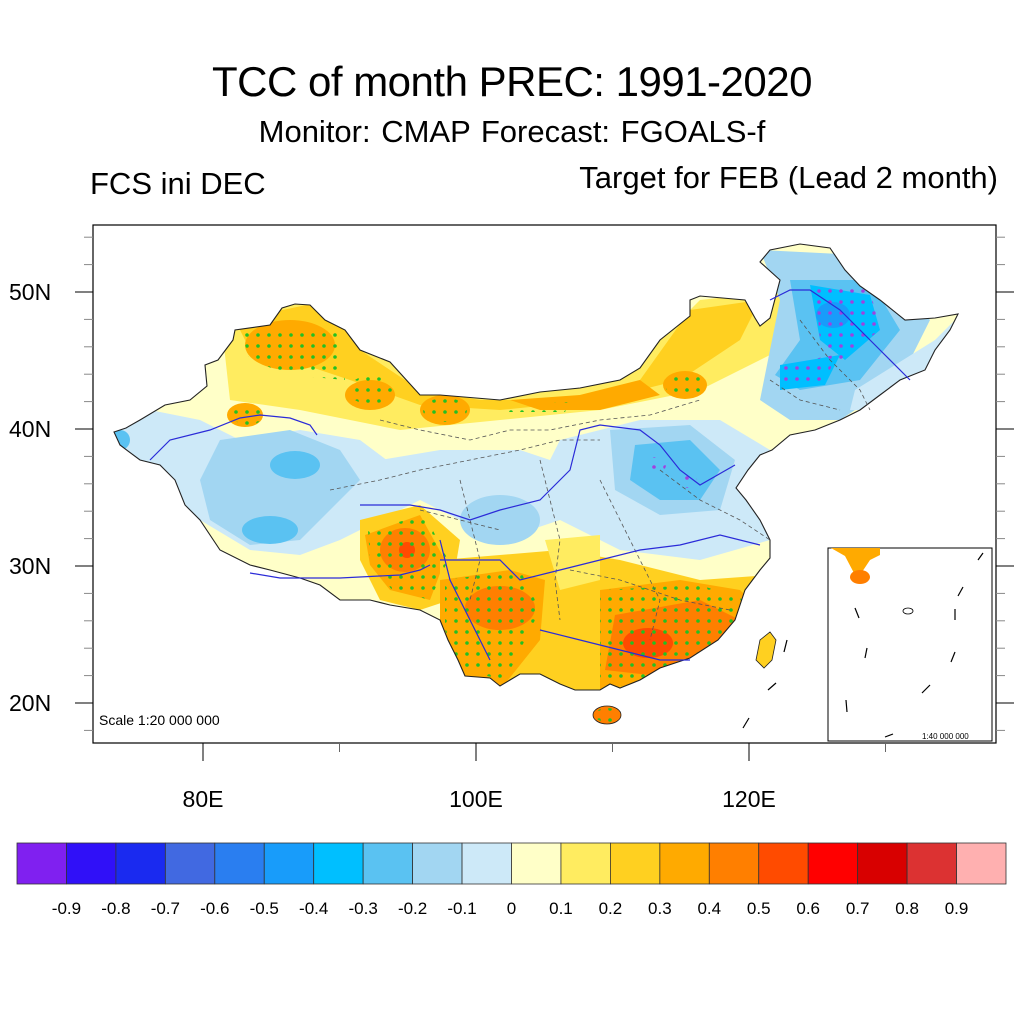 Image resolution: width=1024 pixels, height=1024 pixels. I want to click on colorbar-label: -0.7, so click(165, 908).